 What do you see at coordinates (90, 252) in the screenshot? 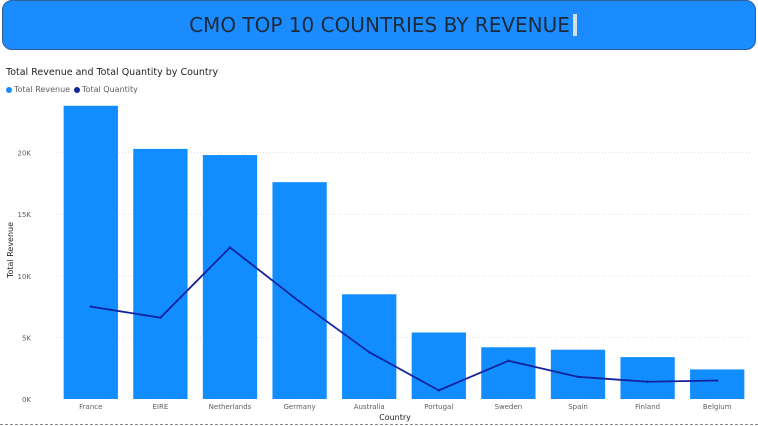
I see `bar-france` at bounding box center [90, 252].